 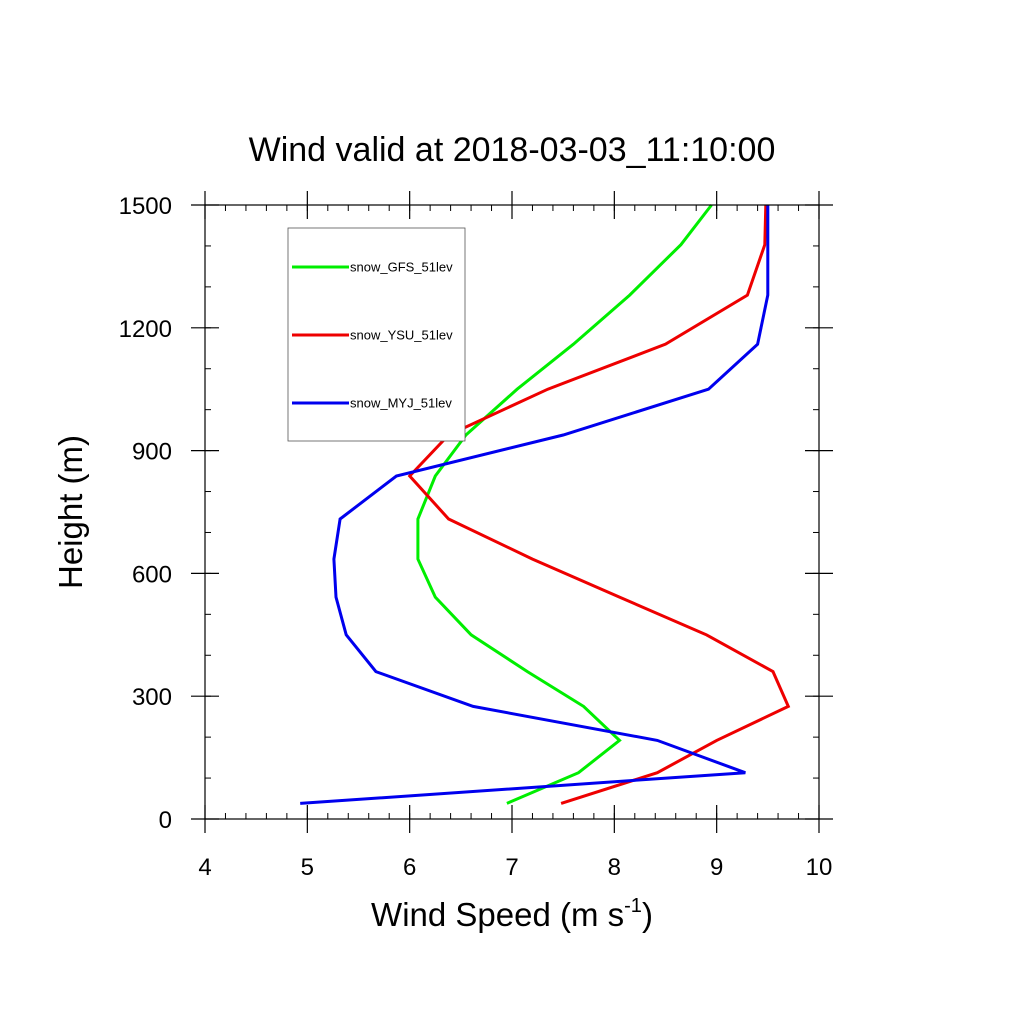 I want to click on y-tick-label: 1200, so click(x=145, y=329).